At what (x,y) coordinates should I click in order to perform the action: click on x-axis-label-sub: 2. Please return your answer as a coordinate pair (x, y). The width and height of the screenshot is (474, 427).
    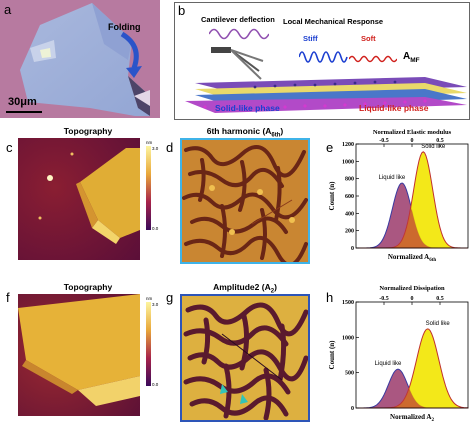
    Looking at the image, I should click on (432, 420).